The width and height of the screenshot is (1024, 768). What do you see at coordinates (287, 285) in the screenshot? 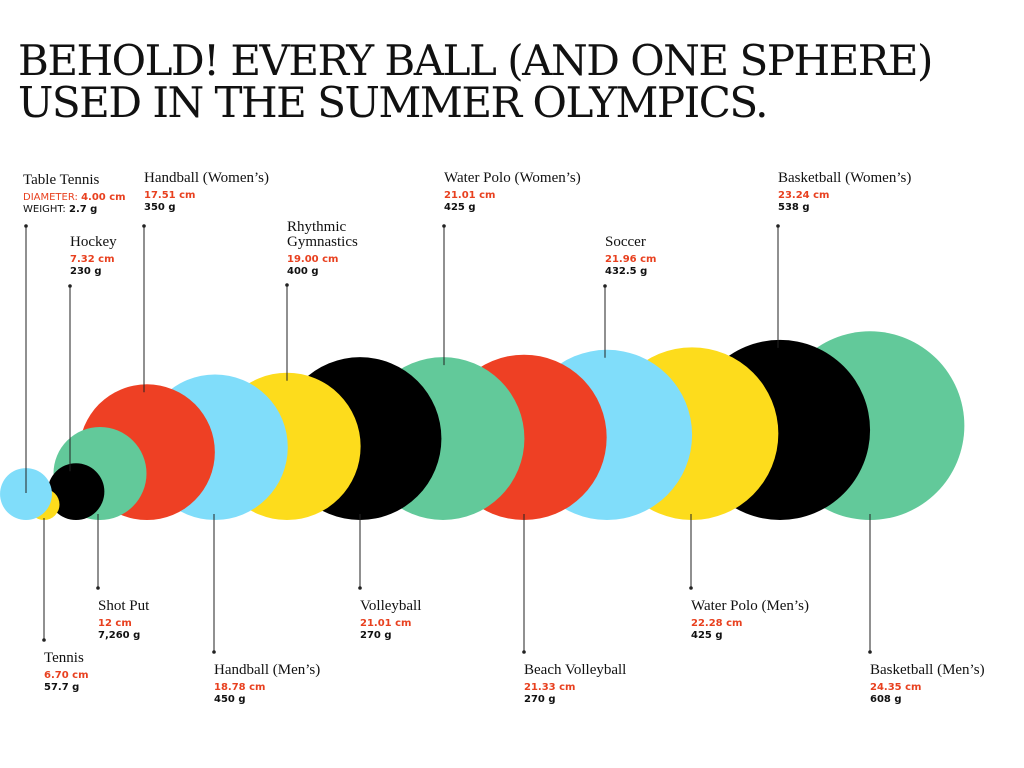
I see `leader-dot-rhythmic-gymnastics` at bounding box center [287, 285].